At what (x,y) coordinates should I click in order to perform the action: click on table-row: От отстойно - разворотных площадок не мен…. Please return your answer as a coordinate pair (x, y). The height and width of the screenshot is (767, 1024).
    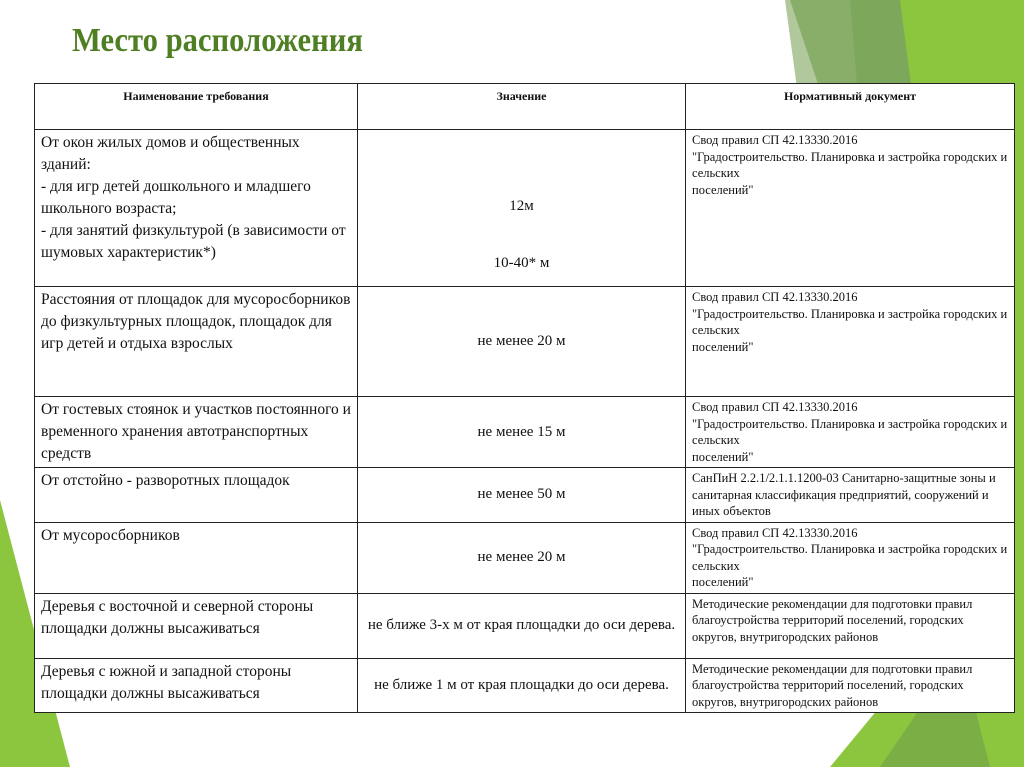
    Looking at the image, I should click on (524, 495).